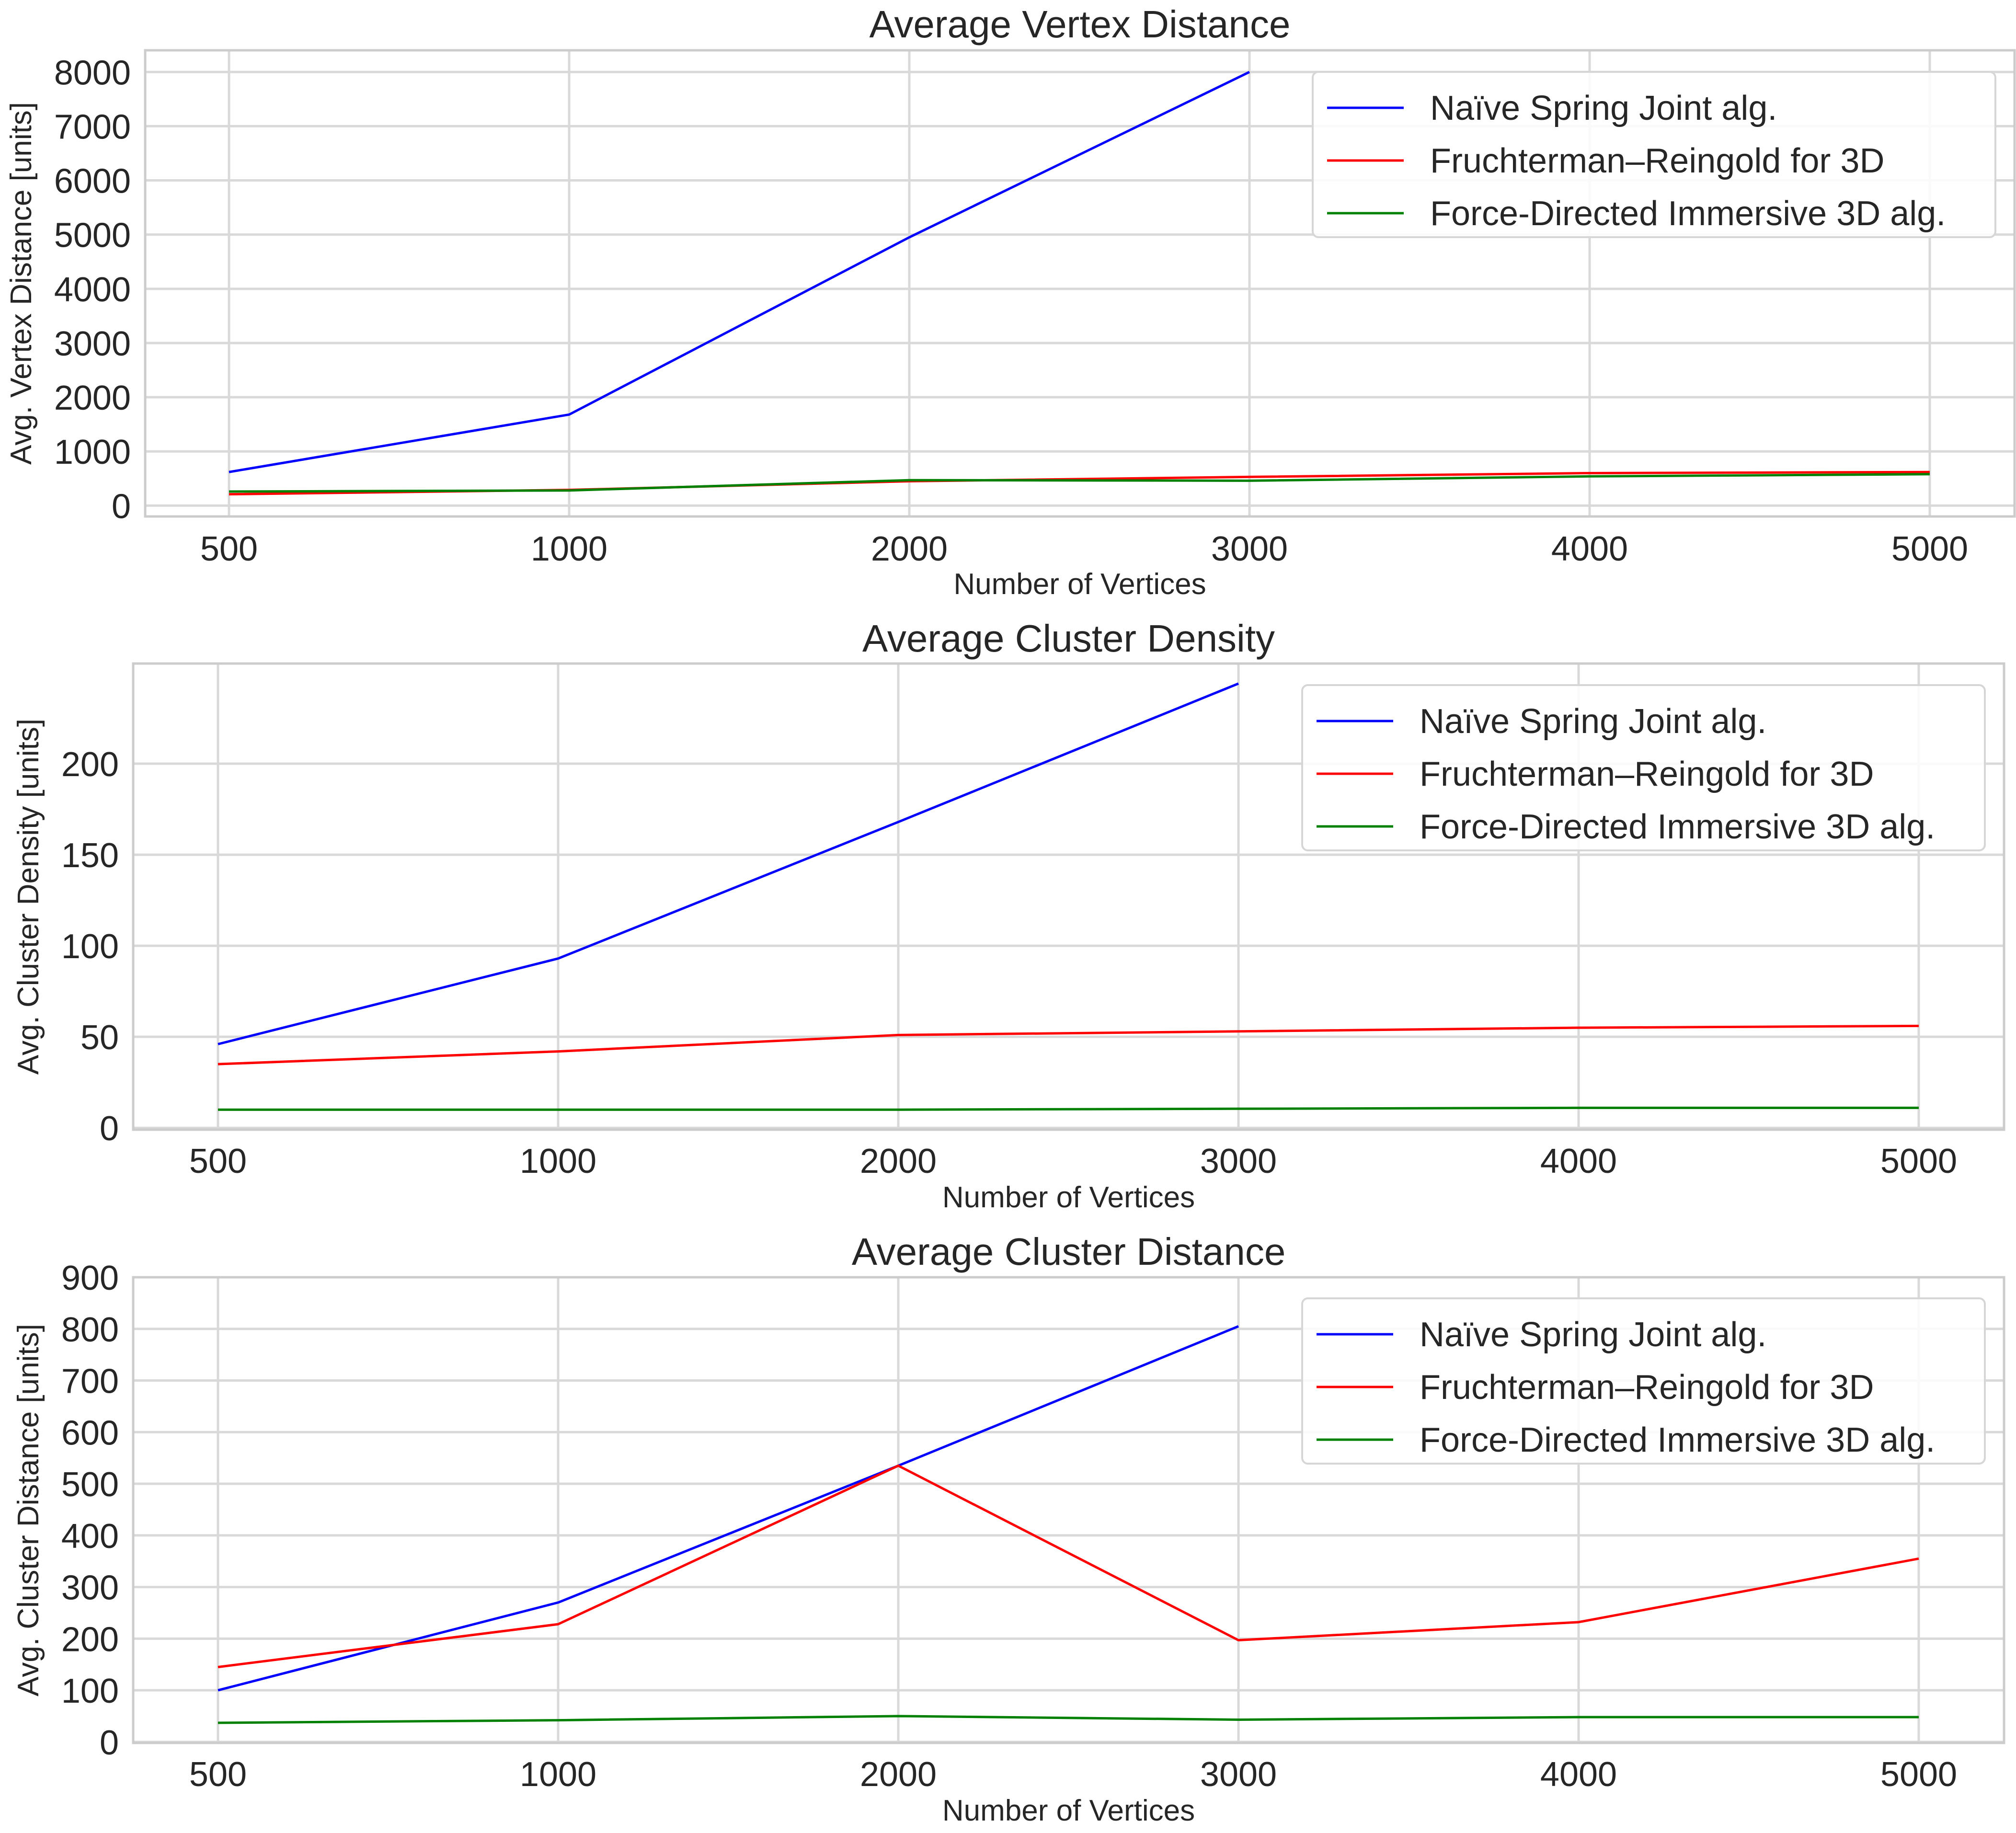 This screenshot has width=2016, height=1833. Describe the element at coordinates (92, 73) in the screenshot. I see `y-tick-label: 8000` at that location.